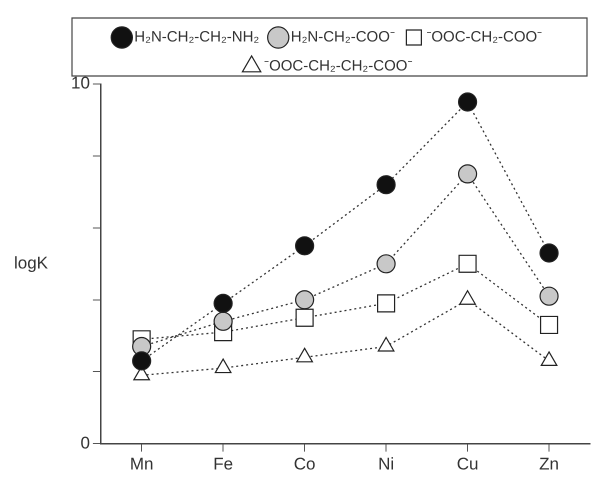  What do you see at coordinates (31, 262) in the screenshot?
I see `y-axis-title: logK` at bounding box center [31, 262].